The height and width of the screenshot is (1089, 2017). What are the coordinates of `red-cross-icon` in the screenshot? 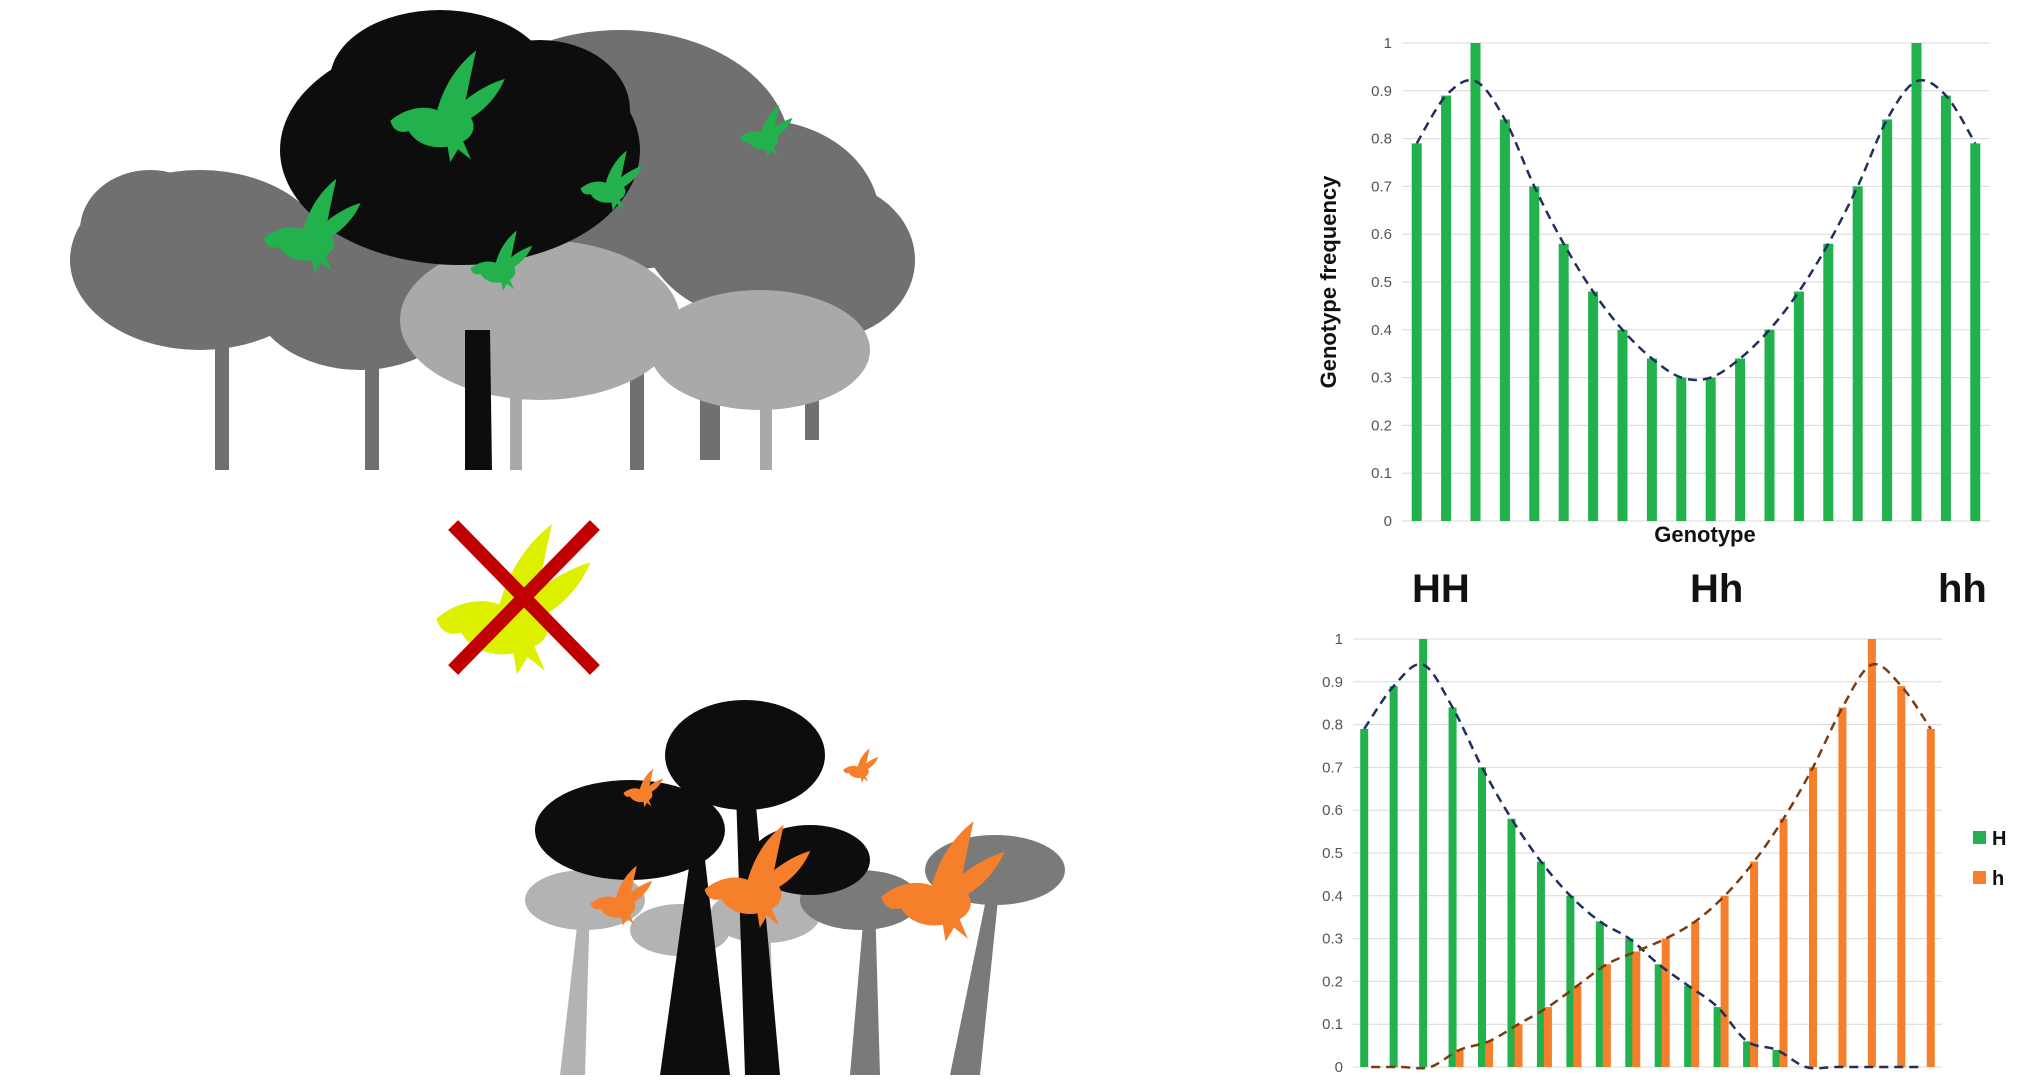 It's located at (524, 597).